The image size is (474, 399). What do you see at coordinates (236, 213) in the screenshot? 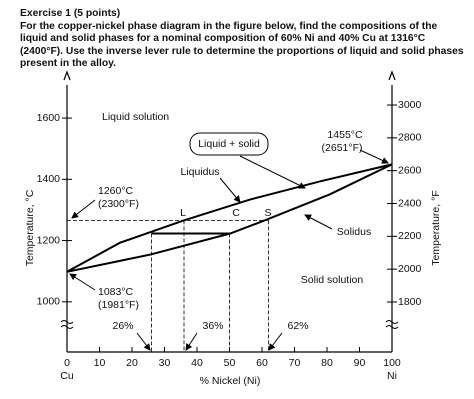
I see `annotation: C` at bounding box center [236, 213].